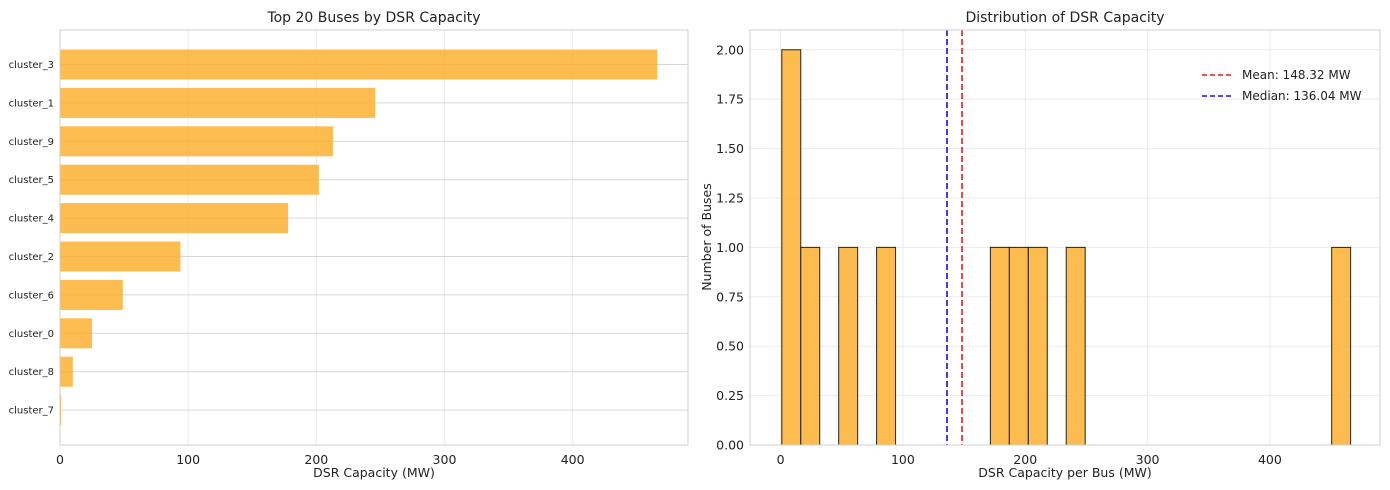 This screenshot has height=490, width=1390. What do you see at coordinates (954, 237) in the screenshot?
I see `reference-lines` at bounding box center [954, 237].